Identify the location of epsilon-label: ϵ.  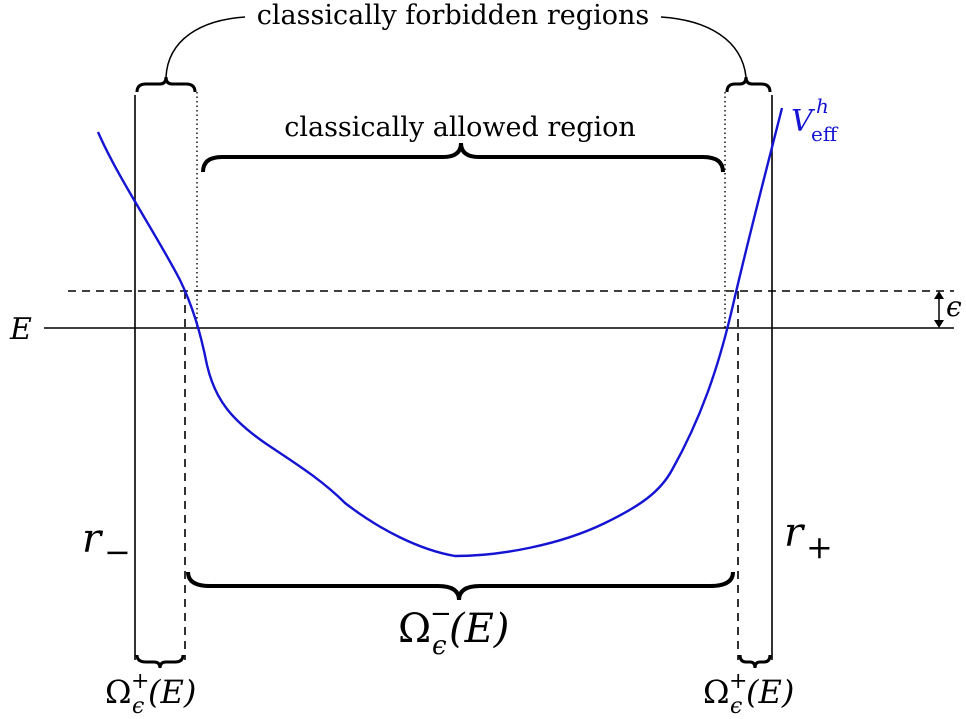
(954, 306).